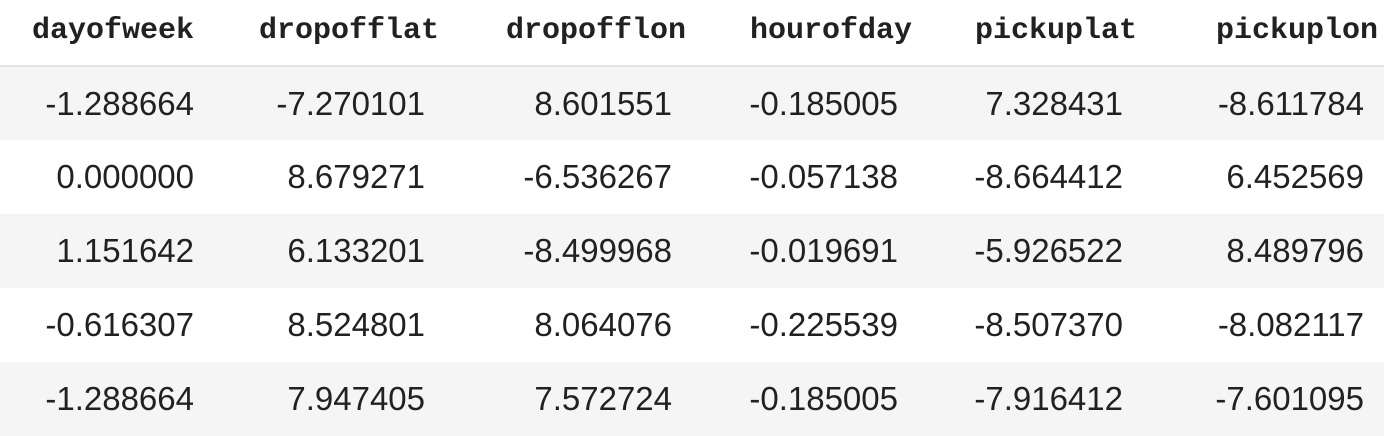 The height and width of the screenshot is (436, 1384). I want to click on table-cell: -8.664412, so click(1030, 177).